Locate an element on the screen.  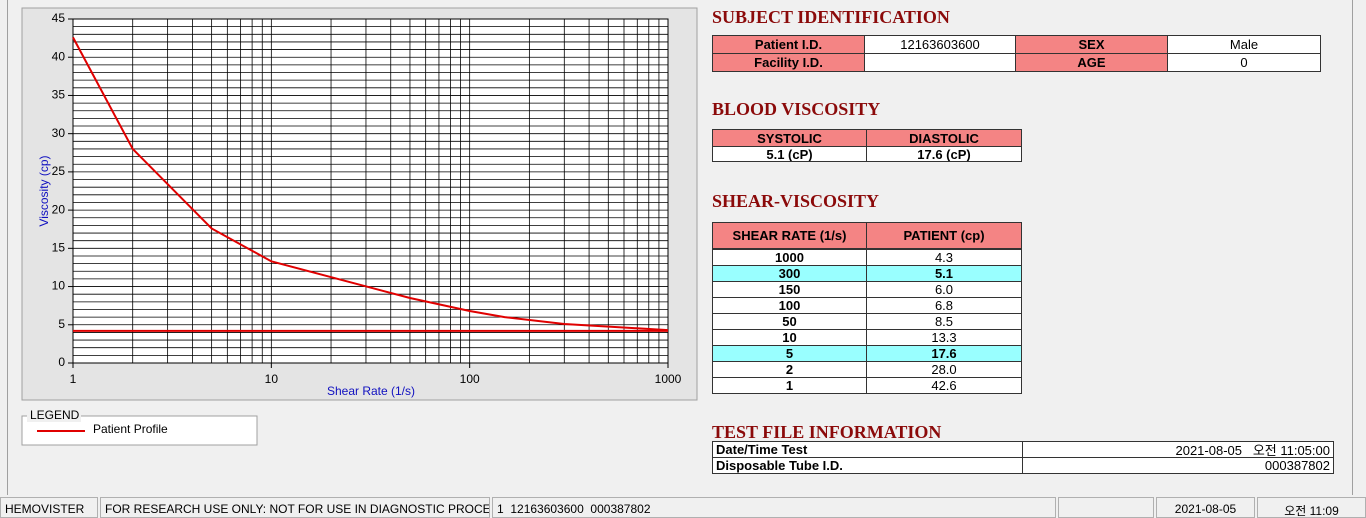
table-cell: 5.1 is located at coordinates (944, 273).